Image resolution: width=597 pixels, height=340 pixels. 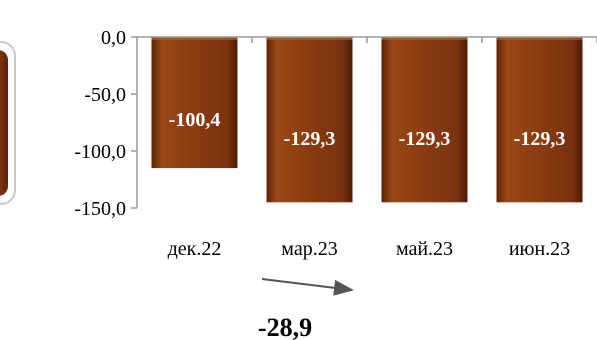 I want to click on x-tick-label: июн.23, so click(x=539, y=249).